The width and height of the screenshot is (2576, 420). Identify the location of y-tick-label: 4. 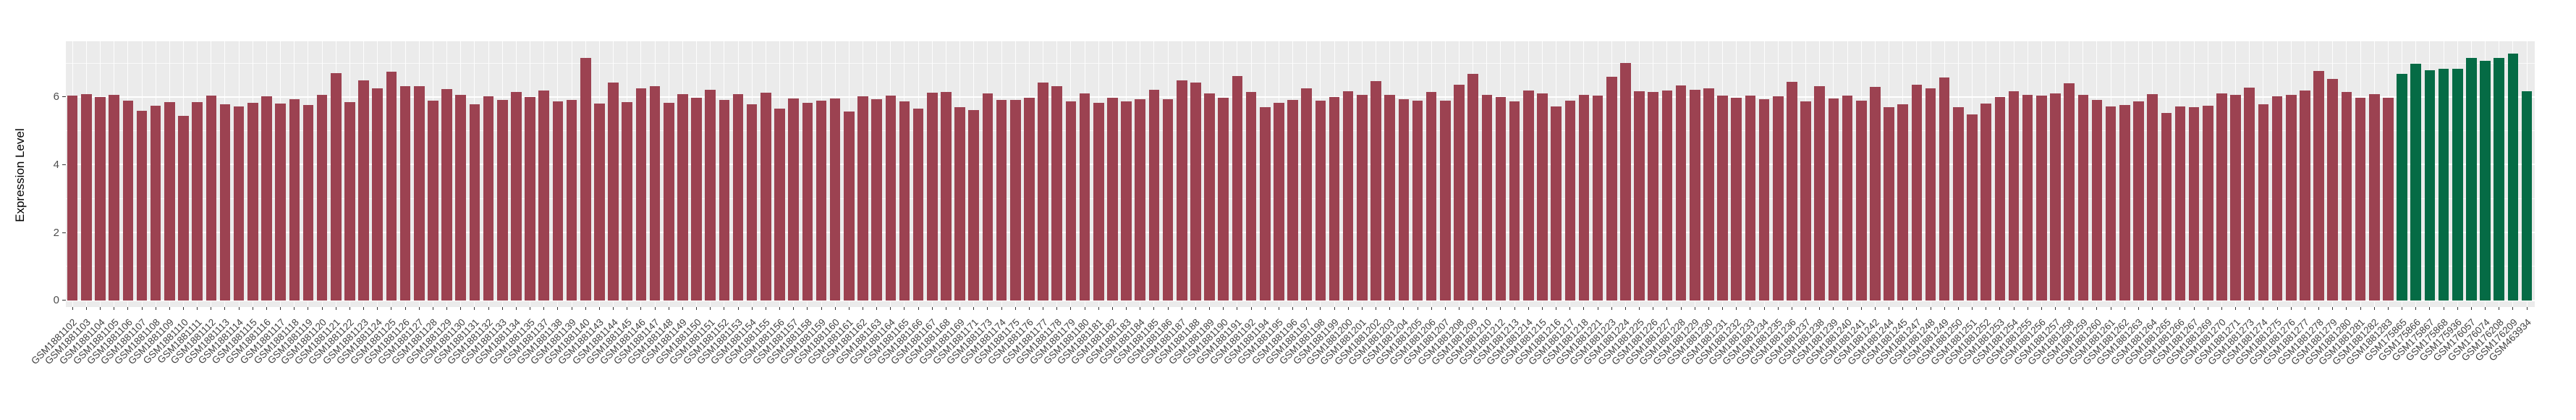
(56, 164).